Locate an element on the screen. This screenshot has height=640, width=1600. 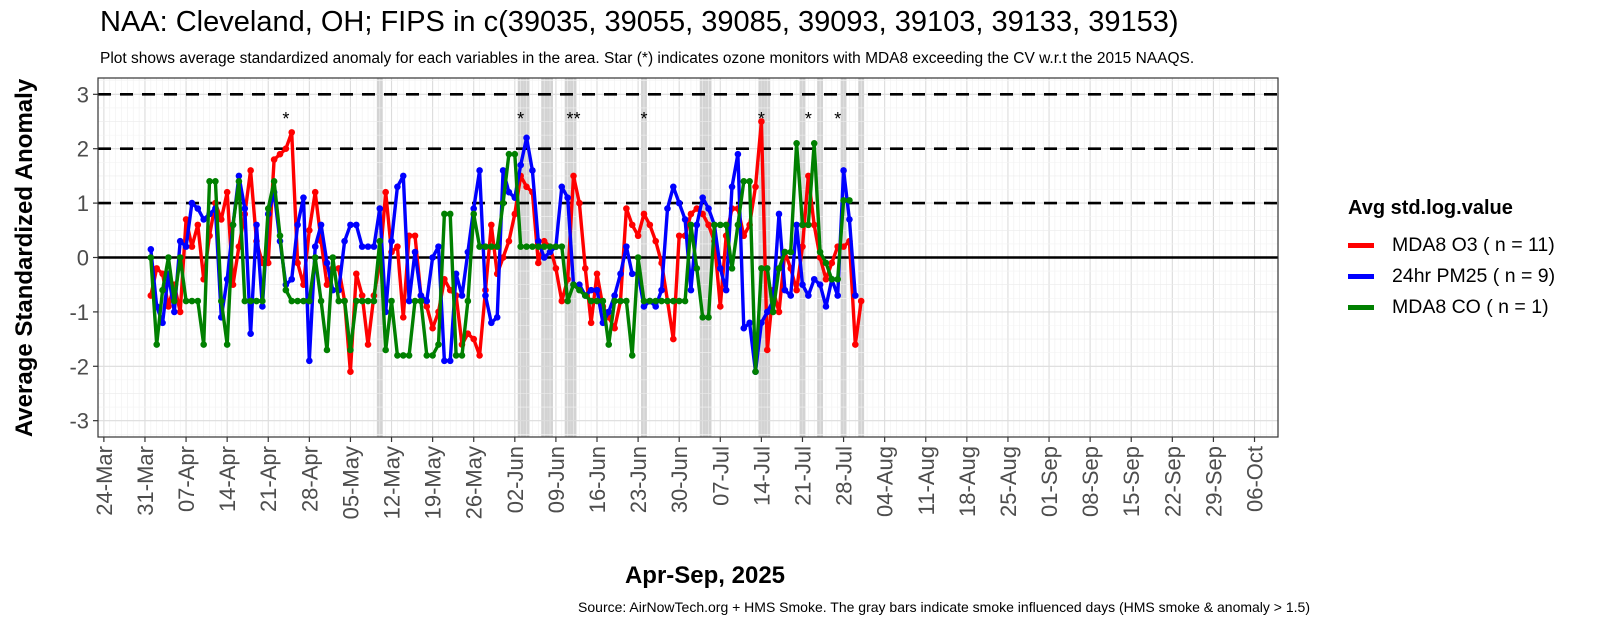
legend-label-co: MDA8 CO ( n = 1) is located at coordinates (1470, 307).